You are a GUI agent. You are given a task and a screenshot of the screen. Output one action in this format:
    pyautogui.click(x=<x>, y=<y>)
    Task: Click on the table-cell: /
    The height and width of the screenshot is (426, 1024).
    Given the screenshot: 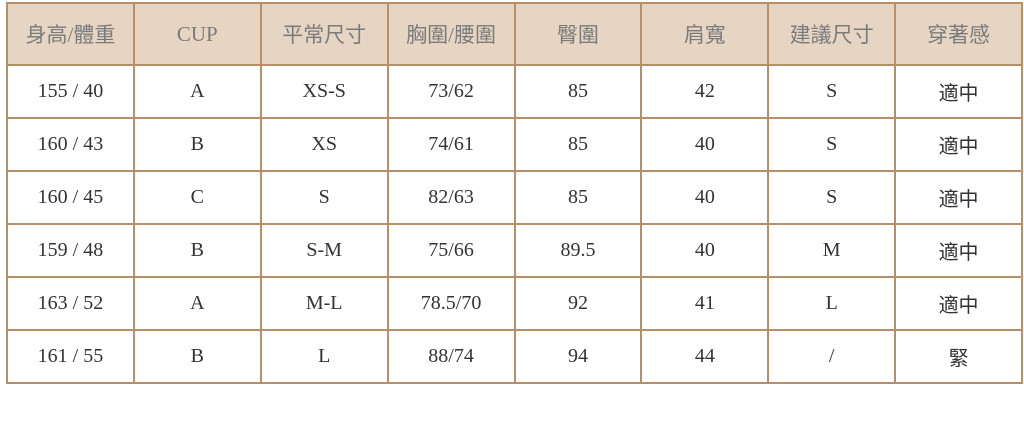 What is the action you would take?
    pyautogui.click(x=832, y=356)
    